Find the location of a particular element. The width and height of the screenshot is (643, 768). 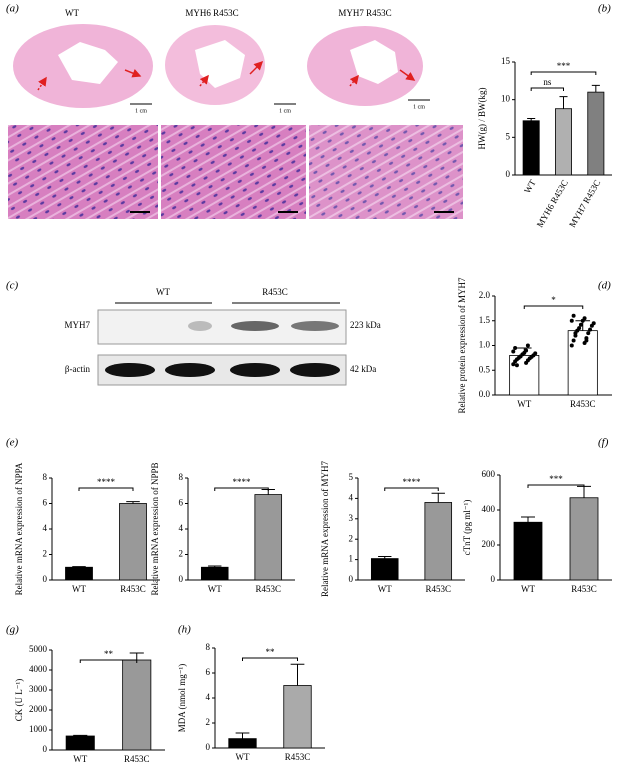

significance-label: ns is located at coordinates (547, 82).